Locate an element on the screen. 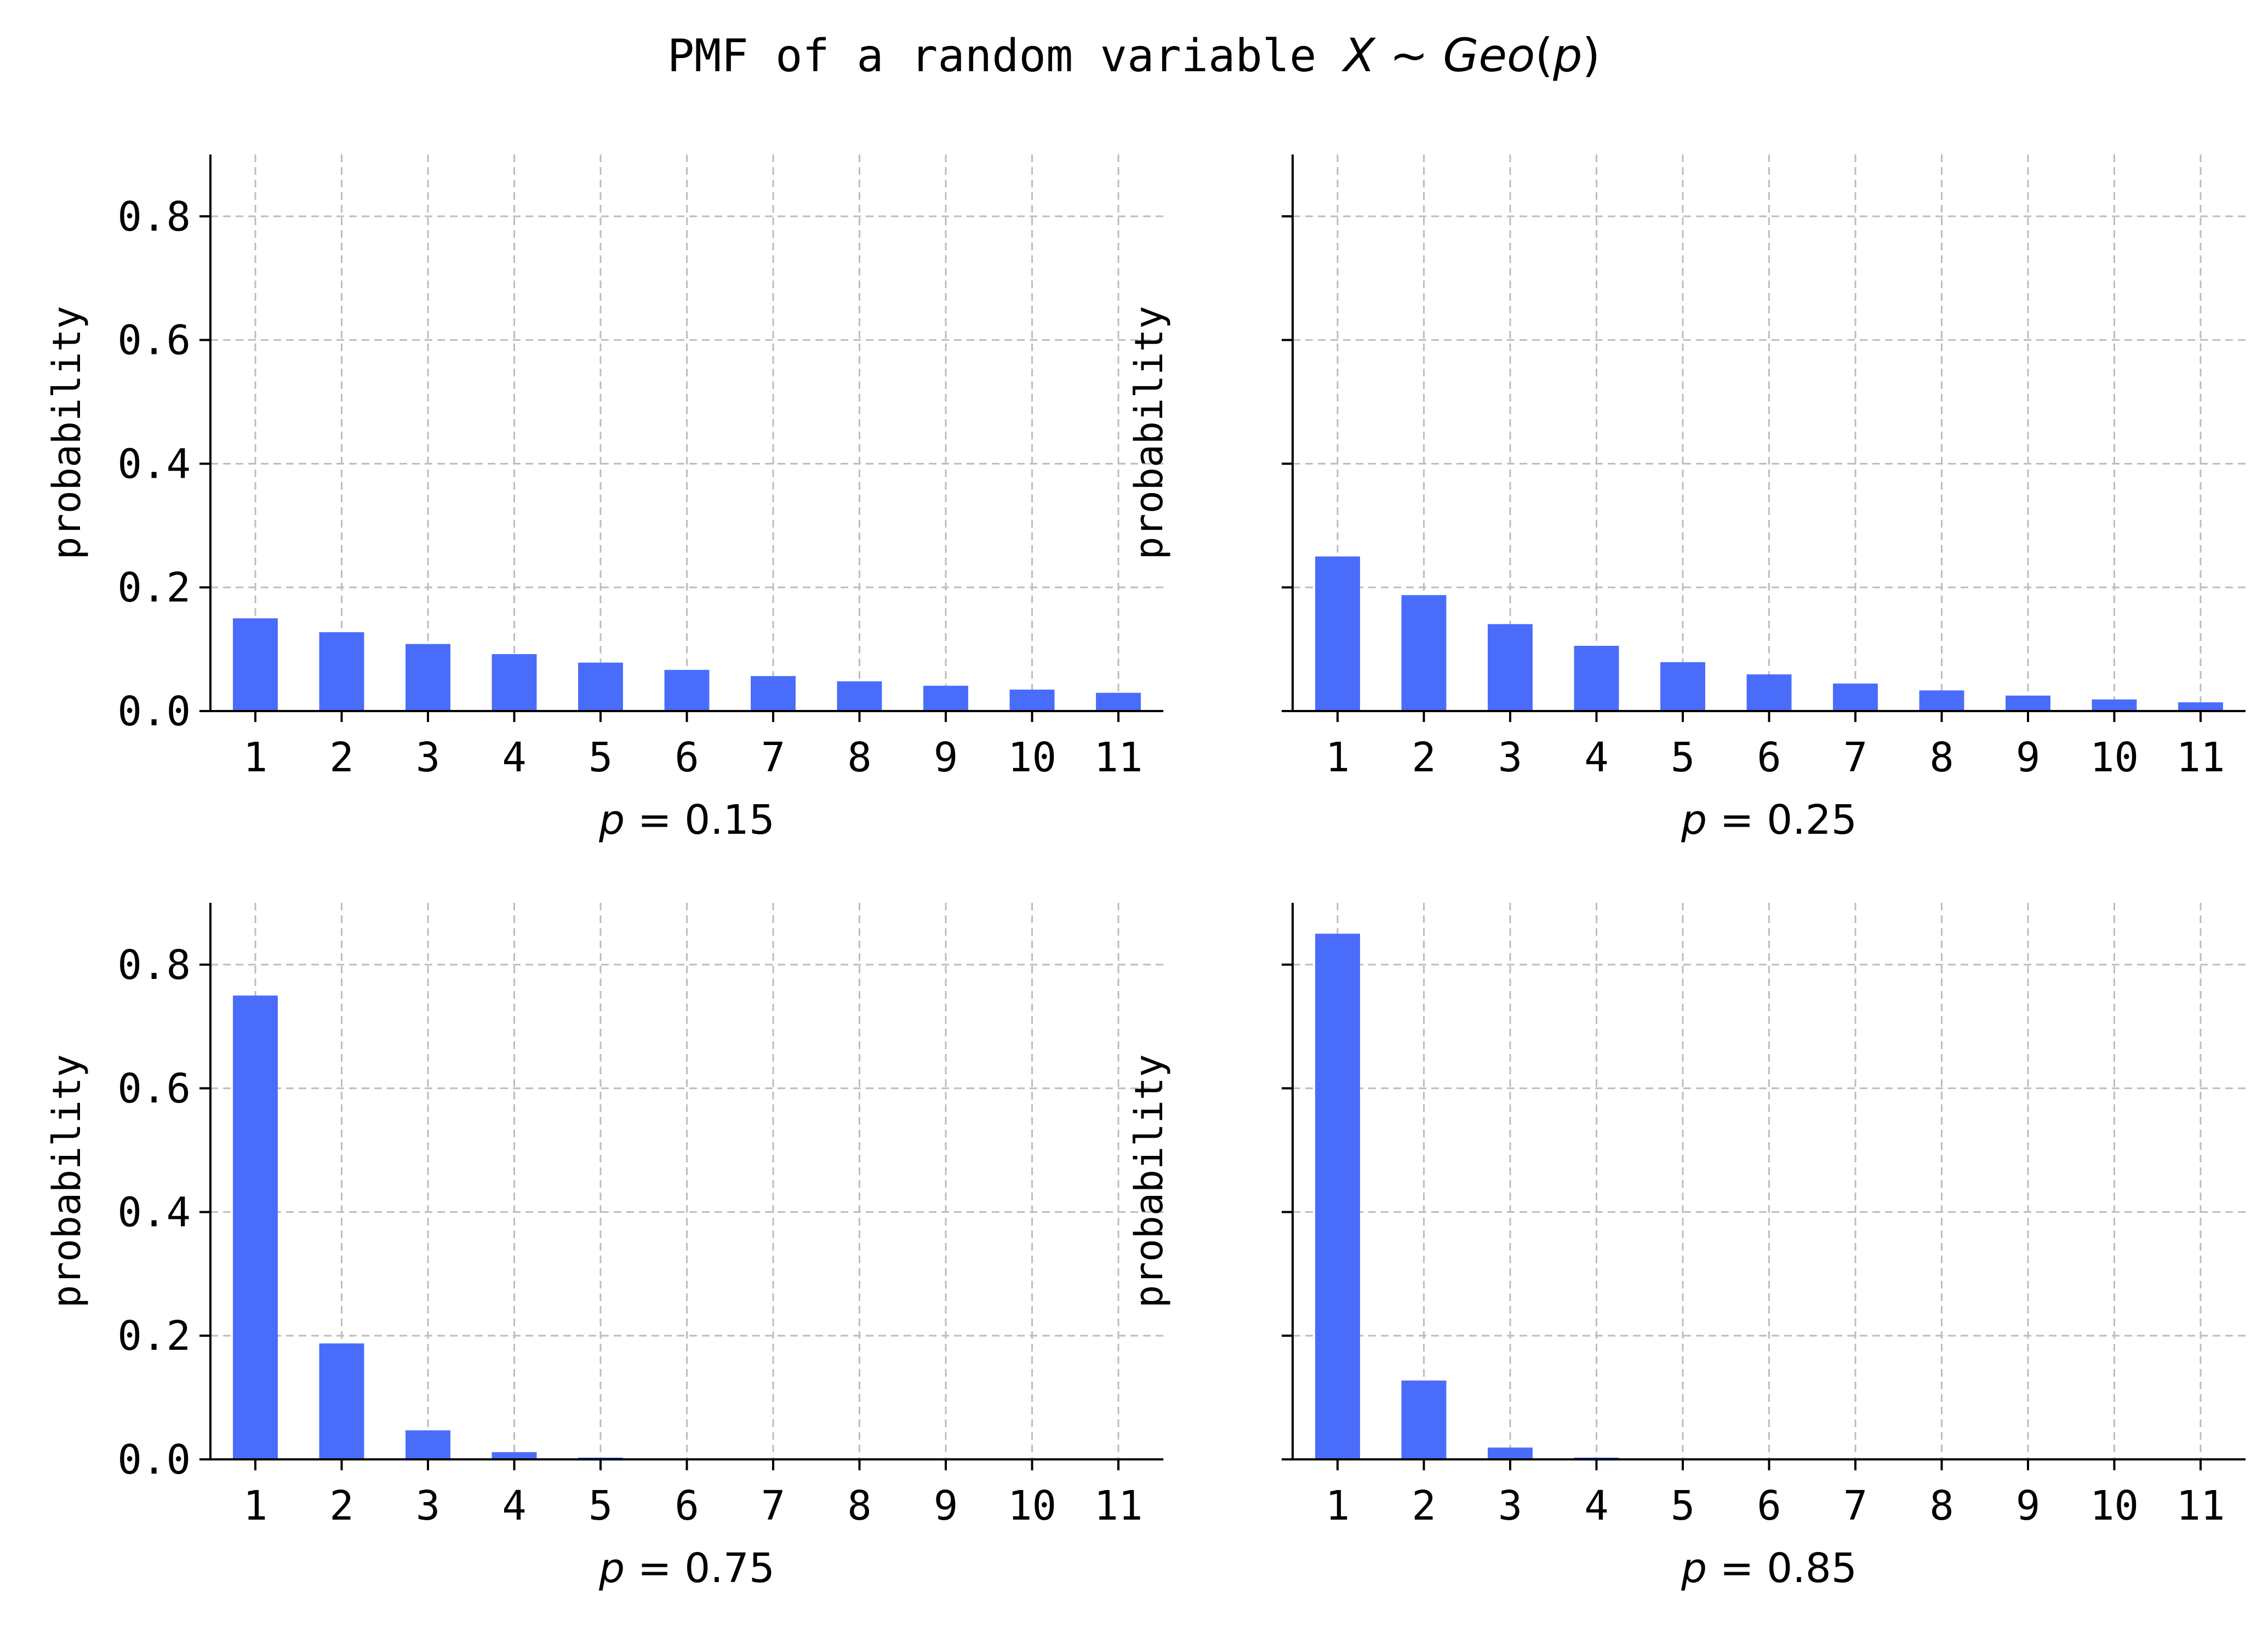 The width and height of the screenshot is (2268, 1627). x-axis-label: p = 0.25 is located at coordinates (1769, 821).